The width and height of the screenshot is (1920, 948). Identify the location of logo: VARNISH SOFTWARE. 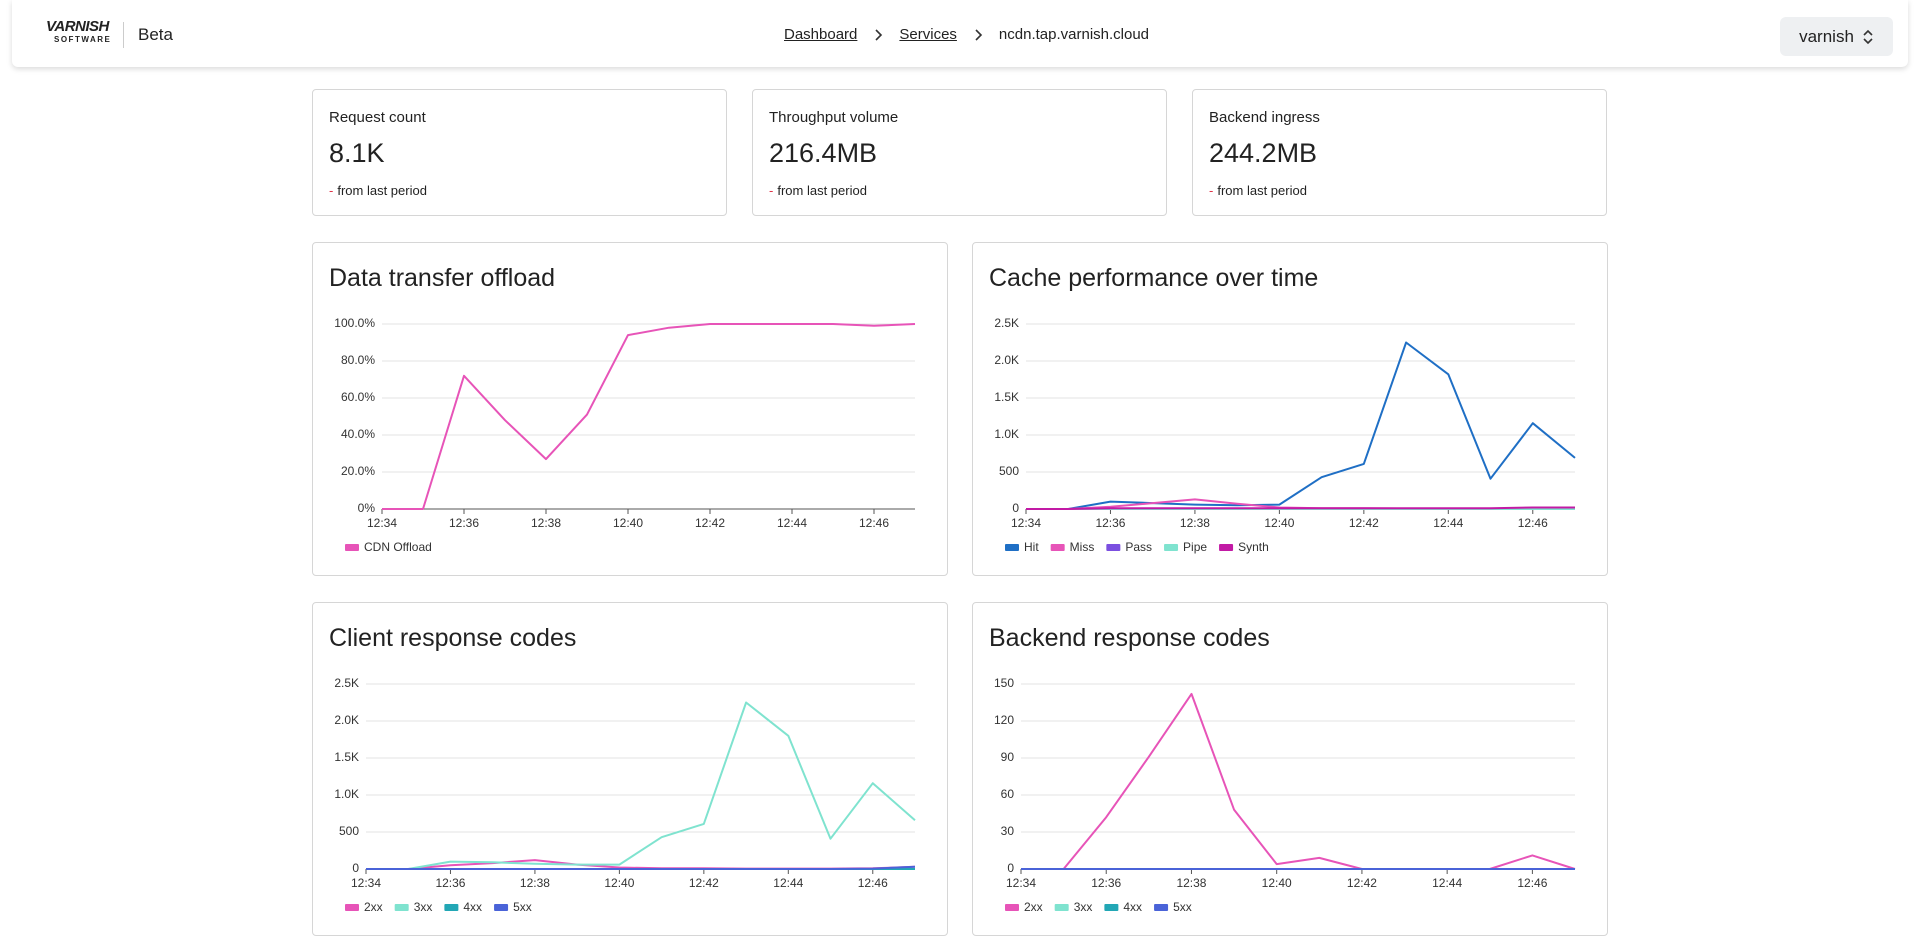
(75, 31).